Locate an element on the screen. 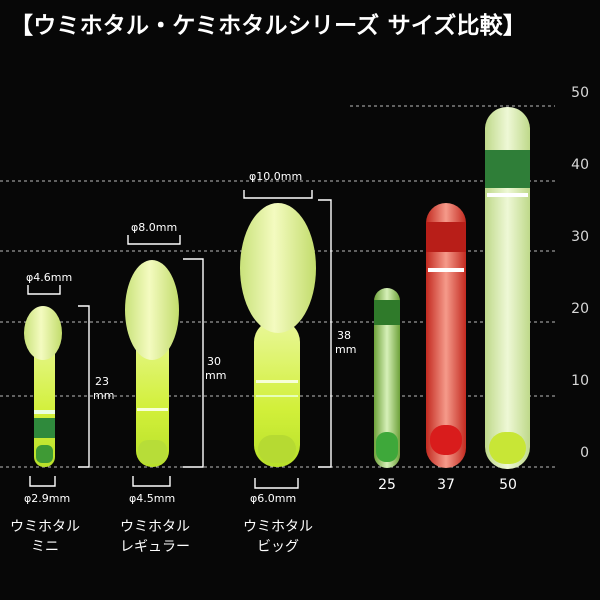 This screenshot has height=600, width=600. mini-bottom-diameter: φ2.9mm is located at coordinates (47, 498).